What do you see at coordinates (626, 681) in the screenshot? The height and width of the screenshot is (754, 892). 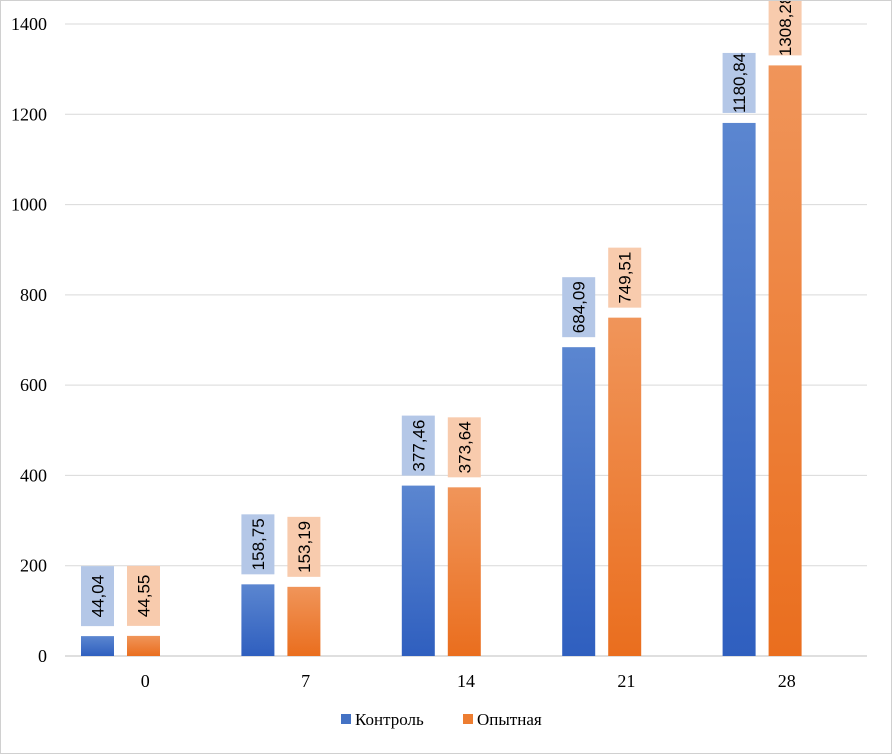 I see `x-tick-label: 21` at bounding box center [626, 681].